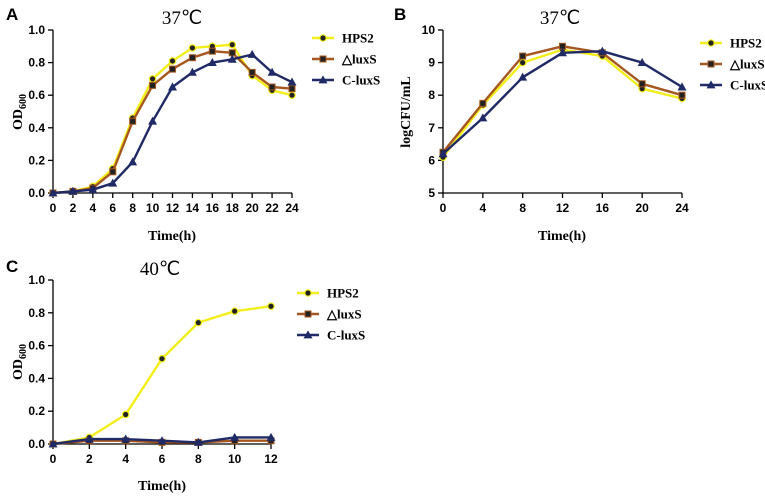 This screenshot has width=765, height=499. Describe the element at coordinates (36, 95) in the screenshot. I see `y-tick-label: 0.6` at that location.